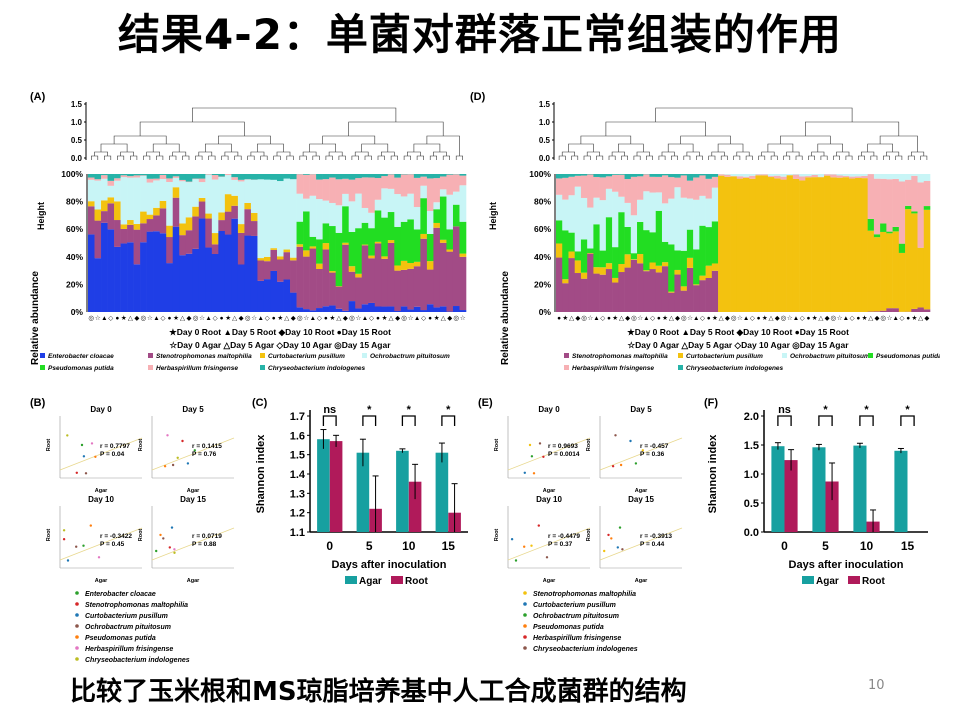  I want to click on species-legend-label: Ochrobactrum pituitosum, so click(128, 627).